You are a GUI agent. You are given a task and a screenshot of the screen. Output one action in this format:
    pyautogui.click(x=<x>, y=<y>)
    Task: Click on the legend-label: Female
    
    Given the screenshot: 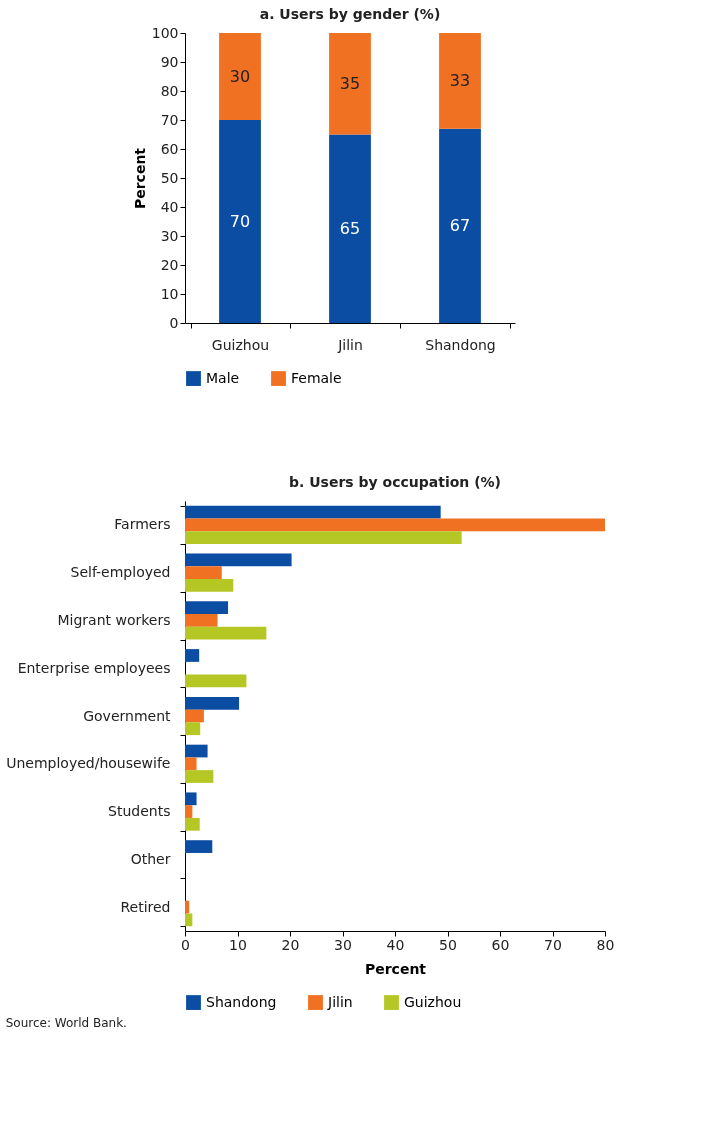 What is the action you would take?
    pyautogui.click(x=316, y=377)
    